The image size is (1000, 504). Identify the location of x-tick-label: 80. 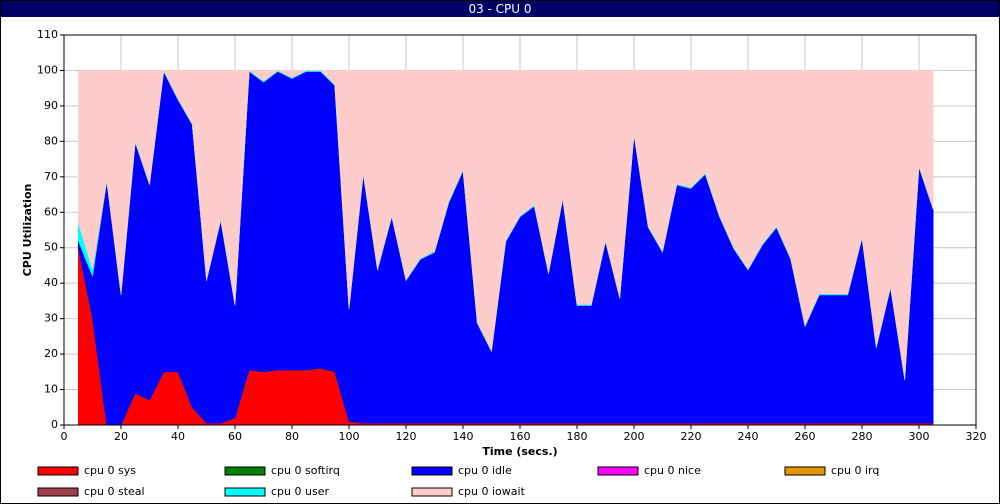
(292, 436).